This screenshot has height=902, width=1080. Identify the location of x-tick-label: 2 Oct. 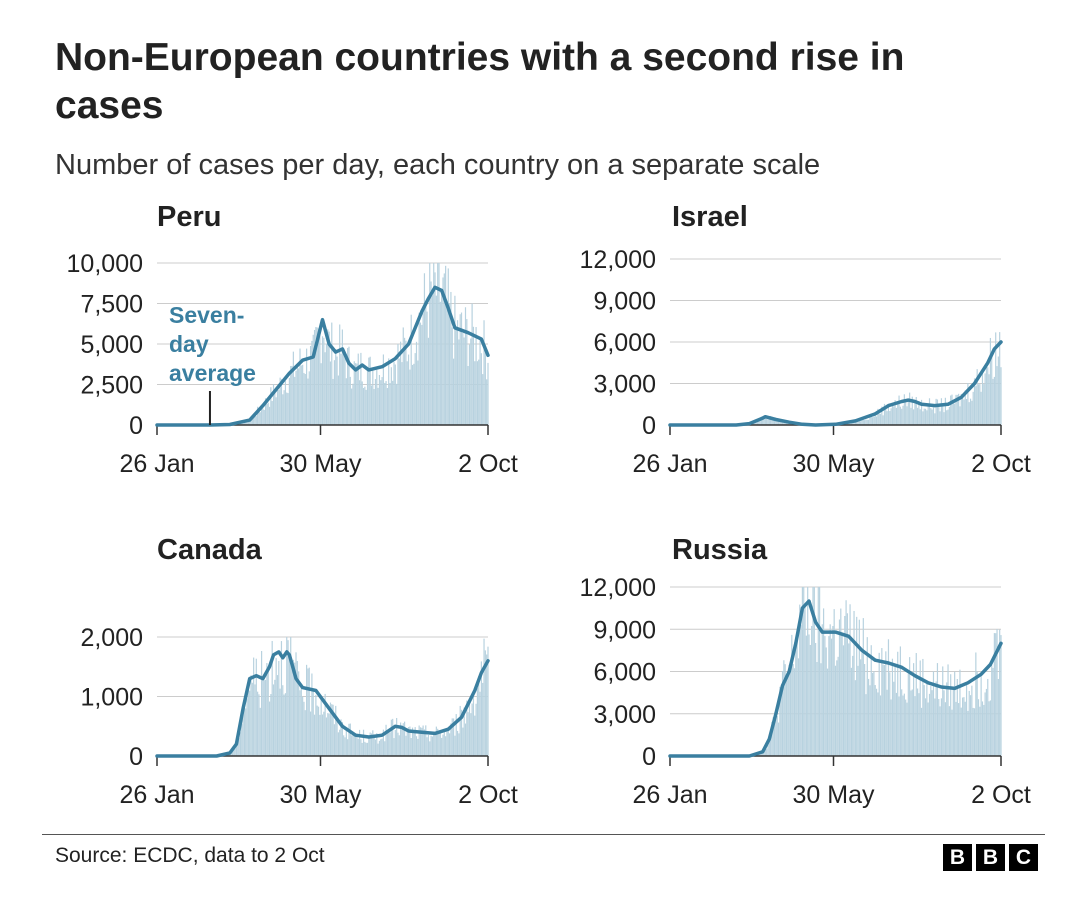
(488, 464).